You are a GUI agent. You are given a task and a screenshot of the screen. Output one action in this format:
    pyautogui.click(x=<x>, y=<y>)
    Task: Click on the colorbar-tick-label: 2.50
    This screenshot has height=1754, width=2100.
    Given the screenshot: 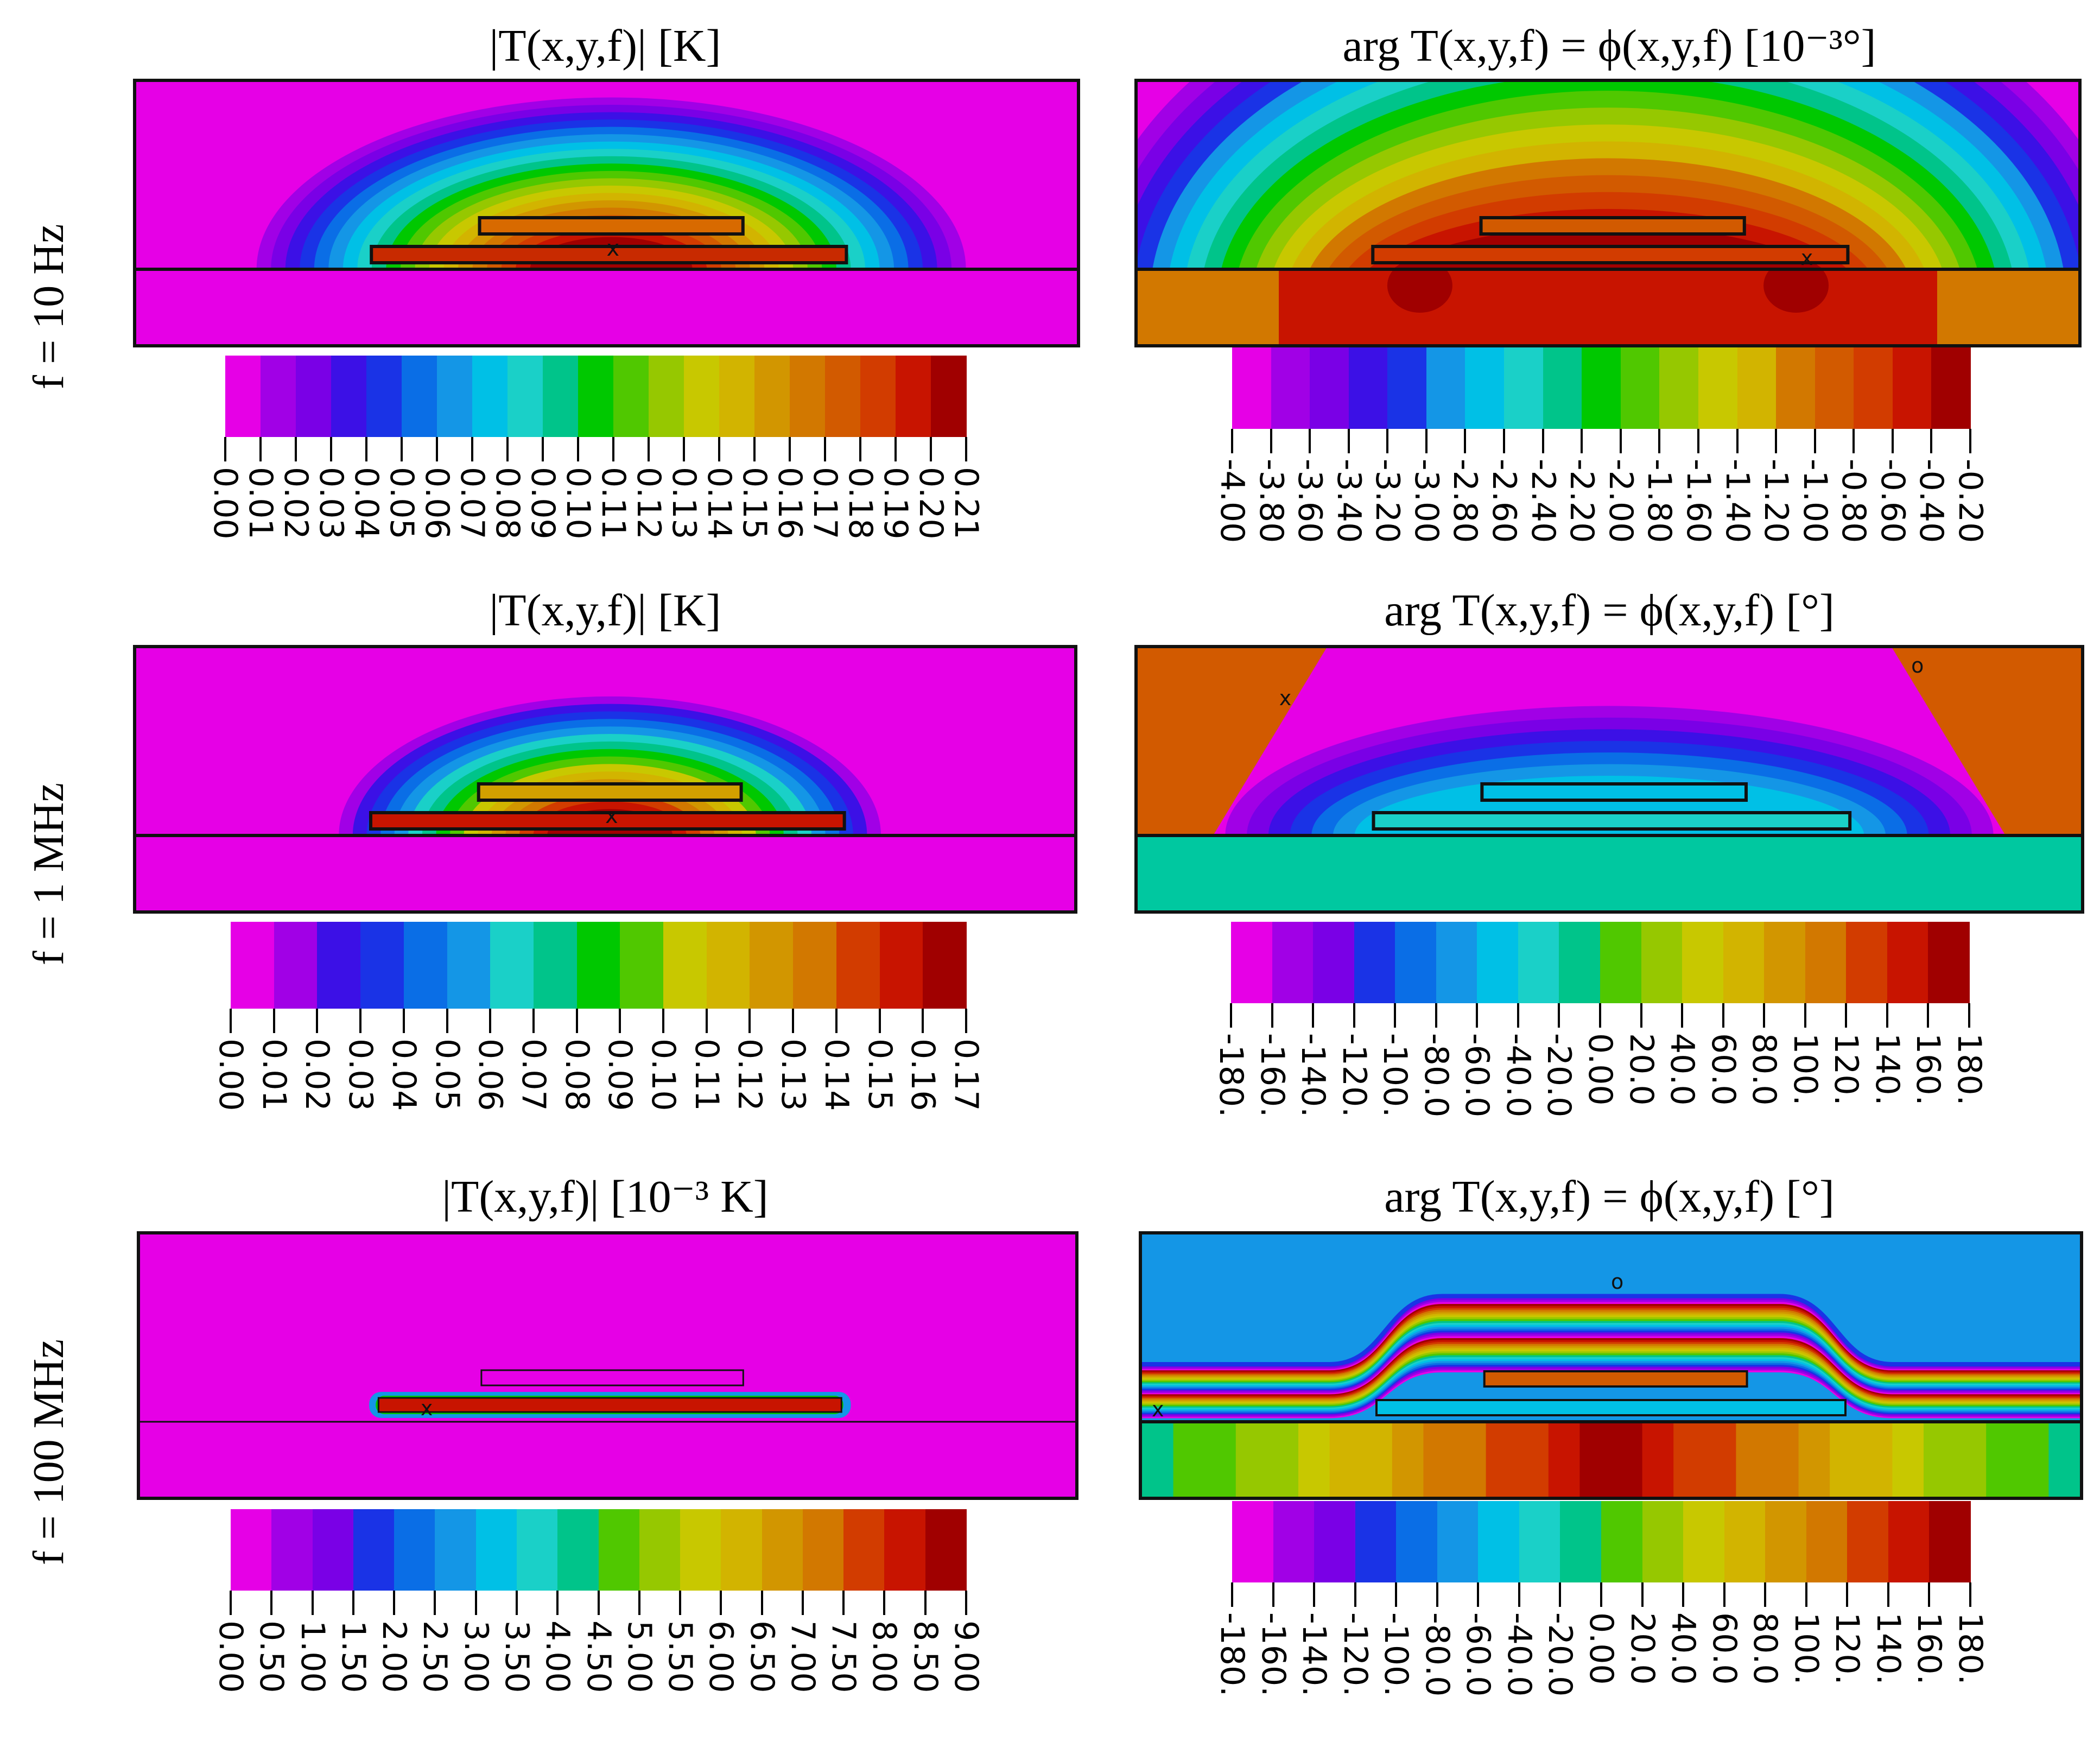 What is the action you would take?
    pyautogui.click(x=435, y=1656)
    